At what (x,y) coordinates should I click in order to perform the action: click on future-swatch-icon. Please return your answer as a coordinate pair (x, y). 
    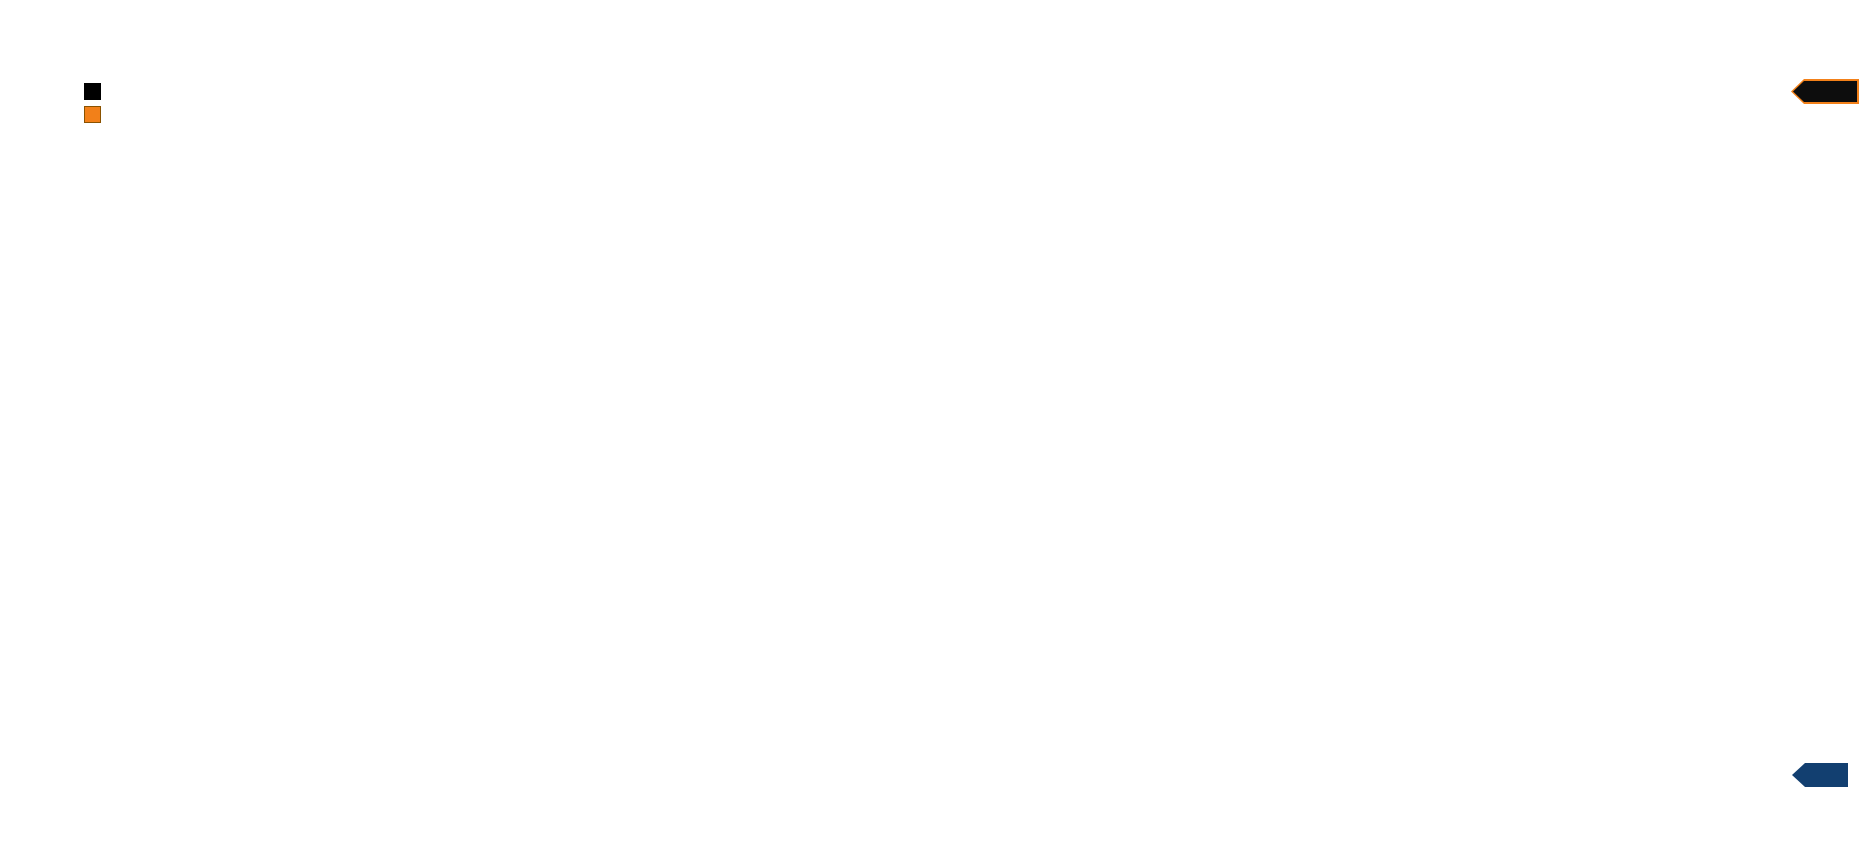
    Looking at the image, I should click on (92, 91).